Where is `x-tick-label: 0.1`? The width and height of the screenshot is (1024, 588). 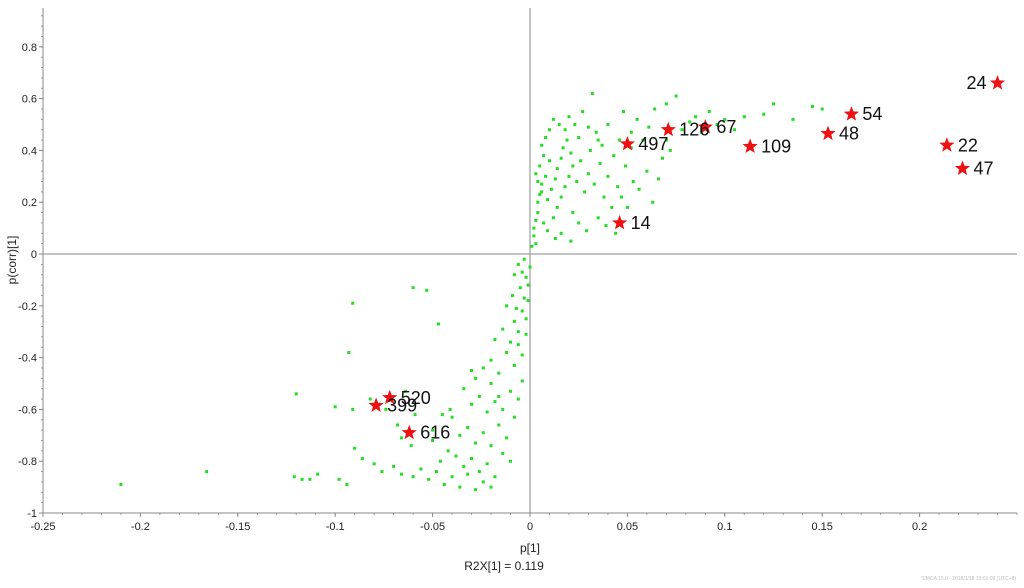 x-tick-label: 0.1 is located at coordinates (724, 527).